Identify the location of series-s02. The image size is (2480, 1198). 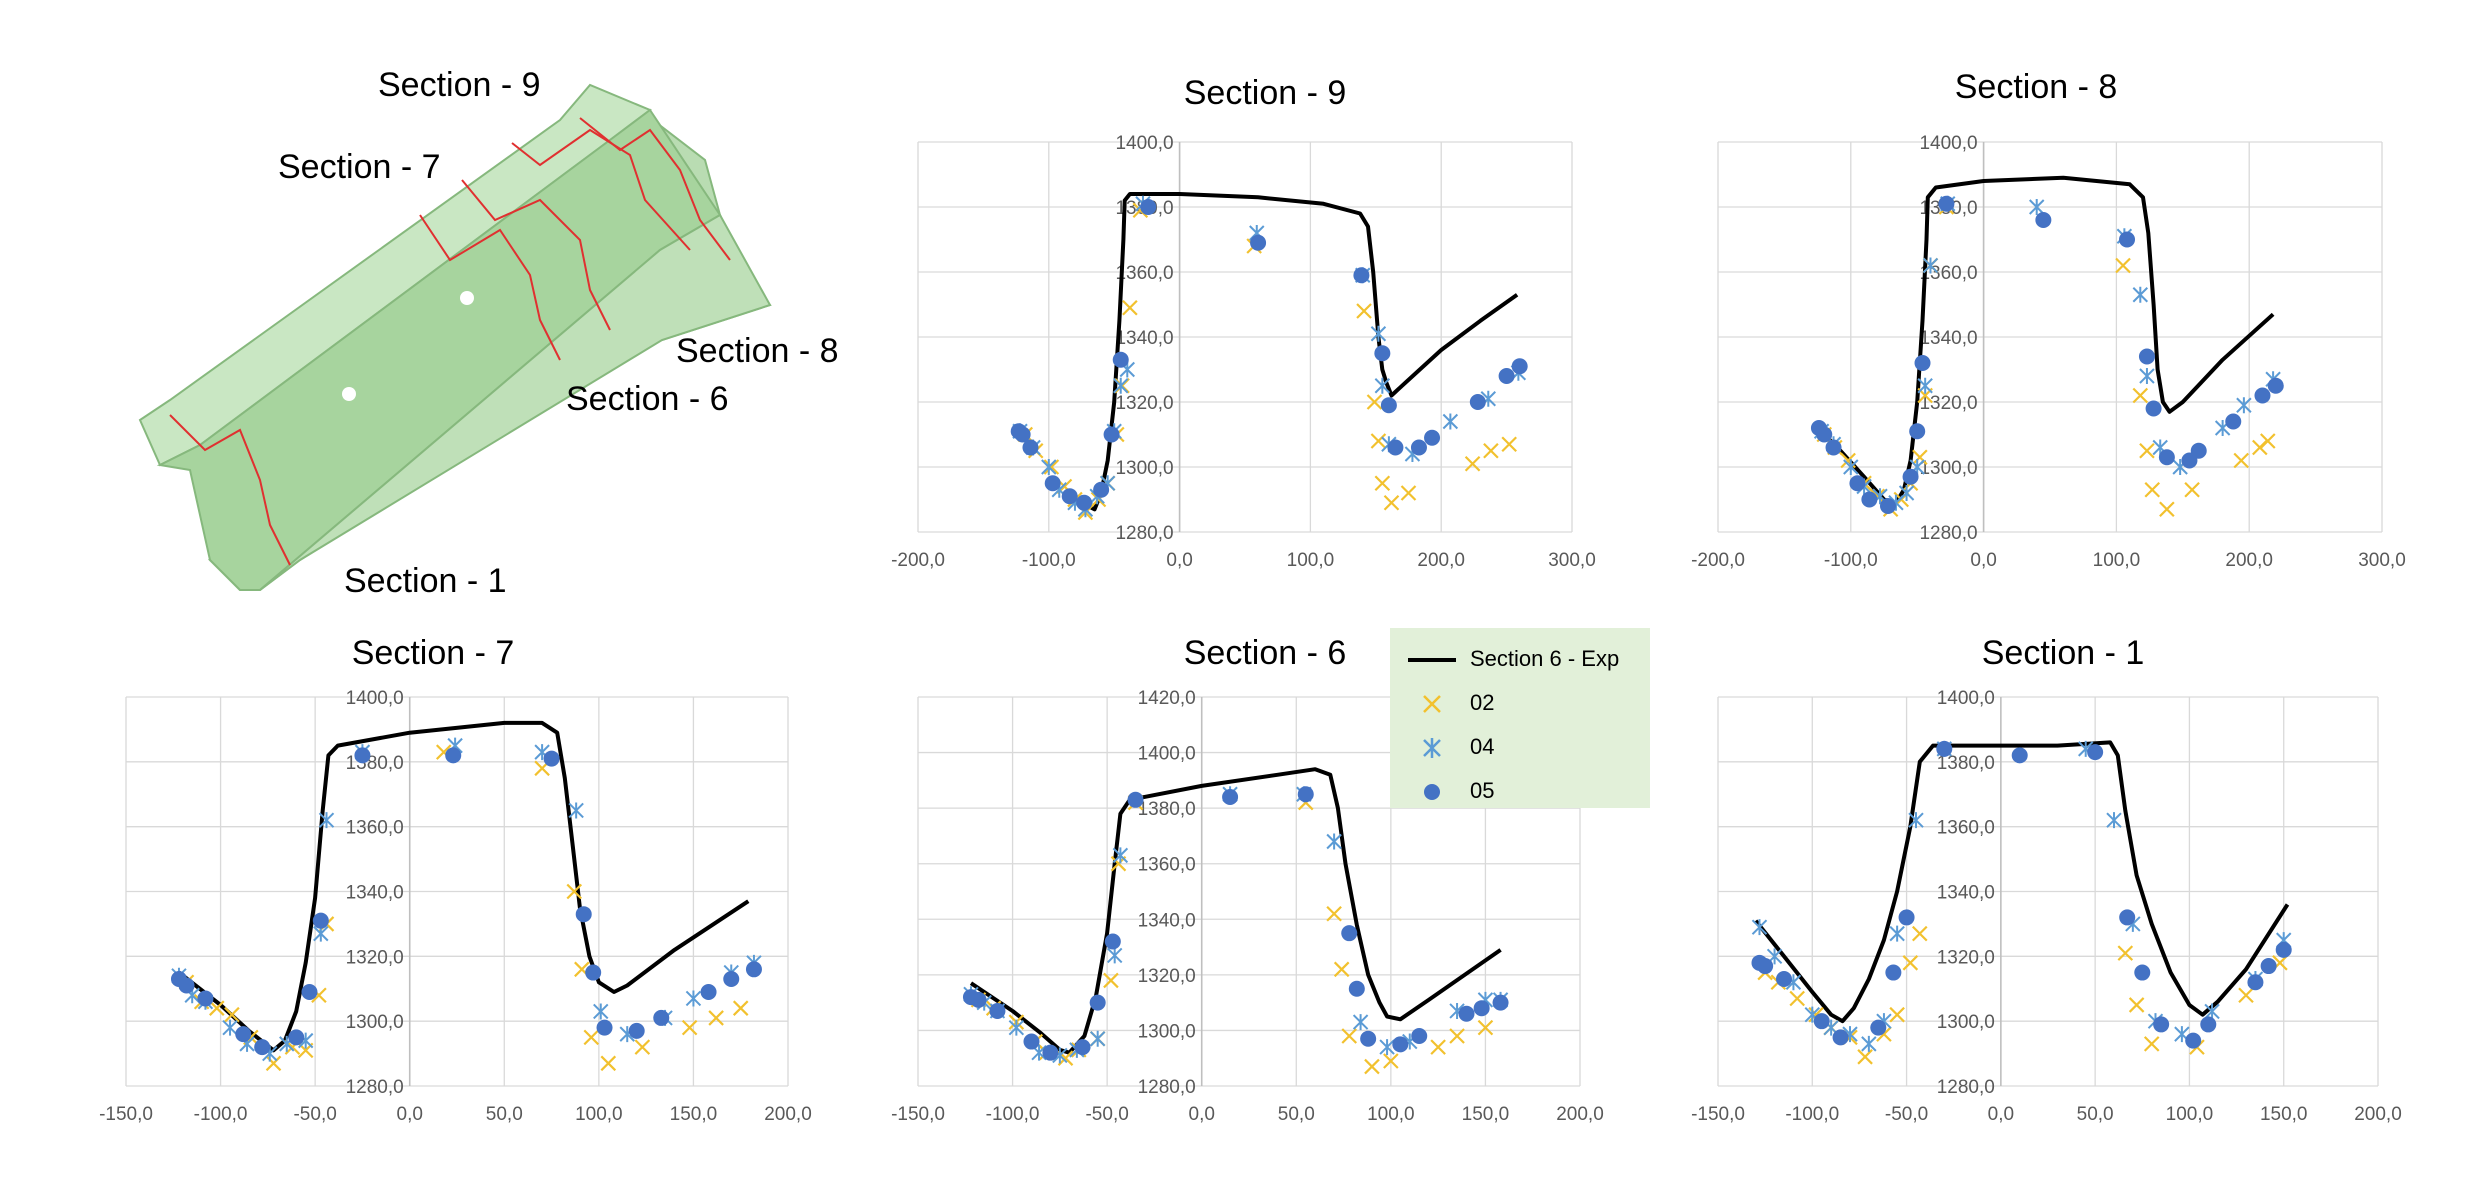
(2046, 358).